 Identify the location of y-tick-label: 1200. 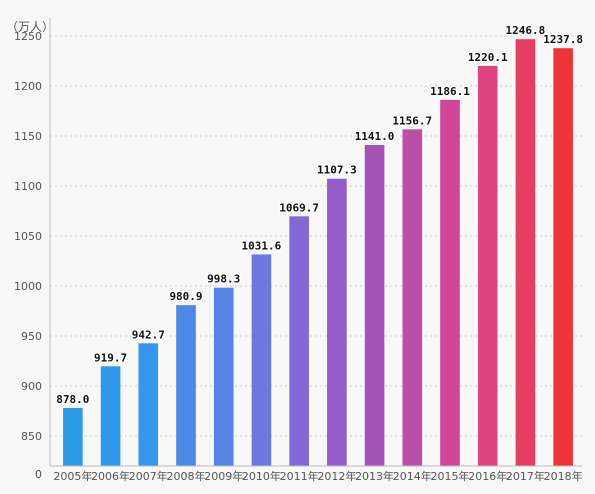
(28, 86).